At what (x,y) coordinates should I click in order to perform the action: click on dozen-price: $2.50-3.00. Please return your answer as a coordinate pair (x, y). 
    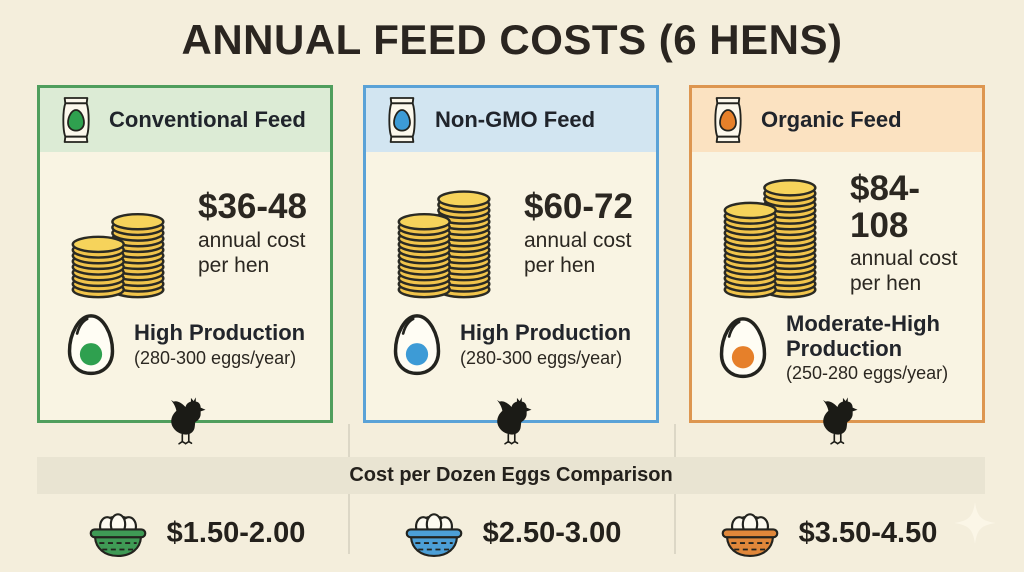
    Looking at the image, I should click on (552, 532).